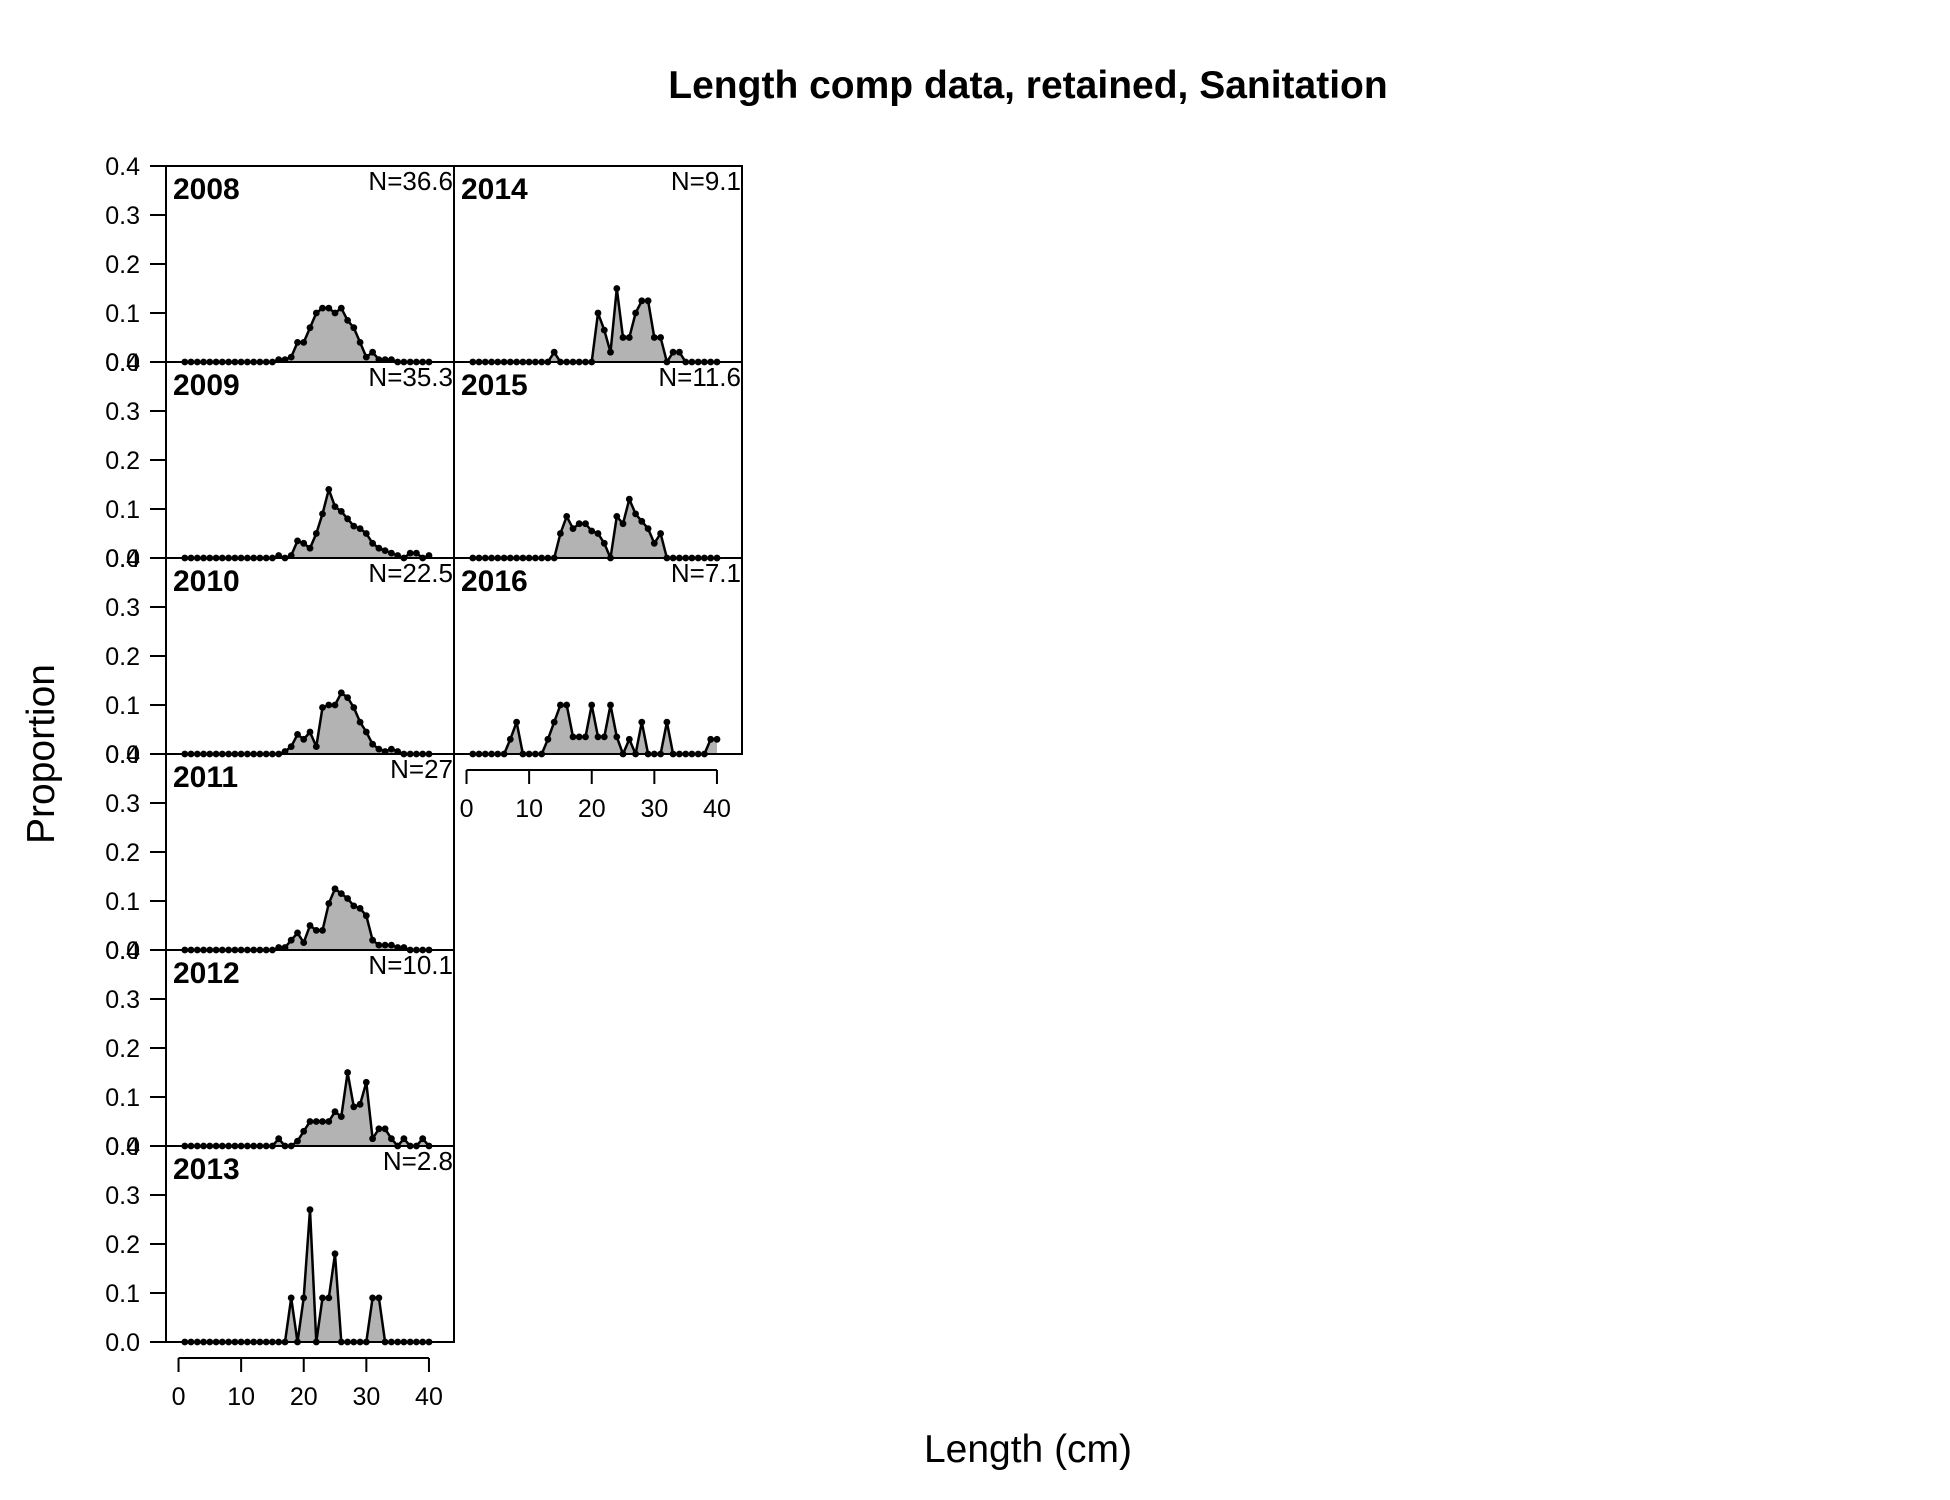 This screenshot has height=1500, width=1950. What do you see at coordinates (280, 461) in the screenshot?
I see `panel-2009: 2009 N=35.3 0.0 0.1 0.2 0.3 0.4` at bounding box center [280, 461].